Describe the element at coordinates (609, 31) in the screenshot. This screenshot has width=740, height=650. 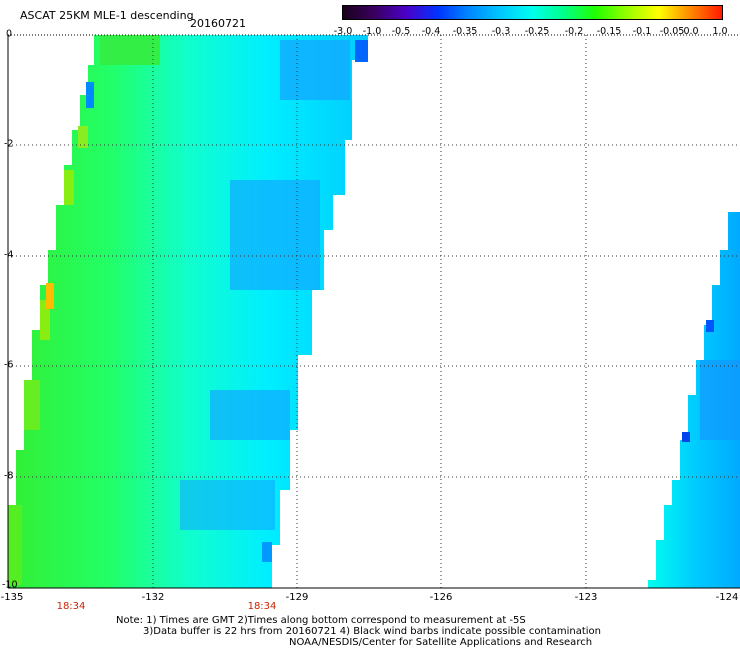
I see `colorbar-label: -0.15` at that location.